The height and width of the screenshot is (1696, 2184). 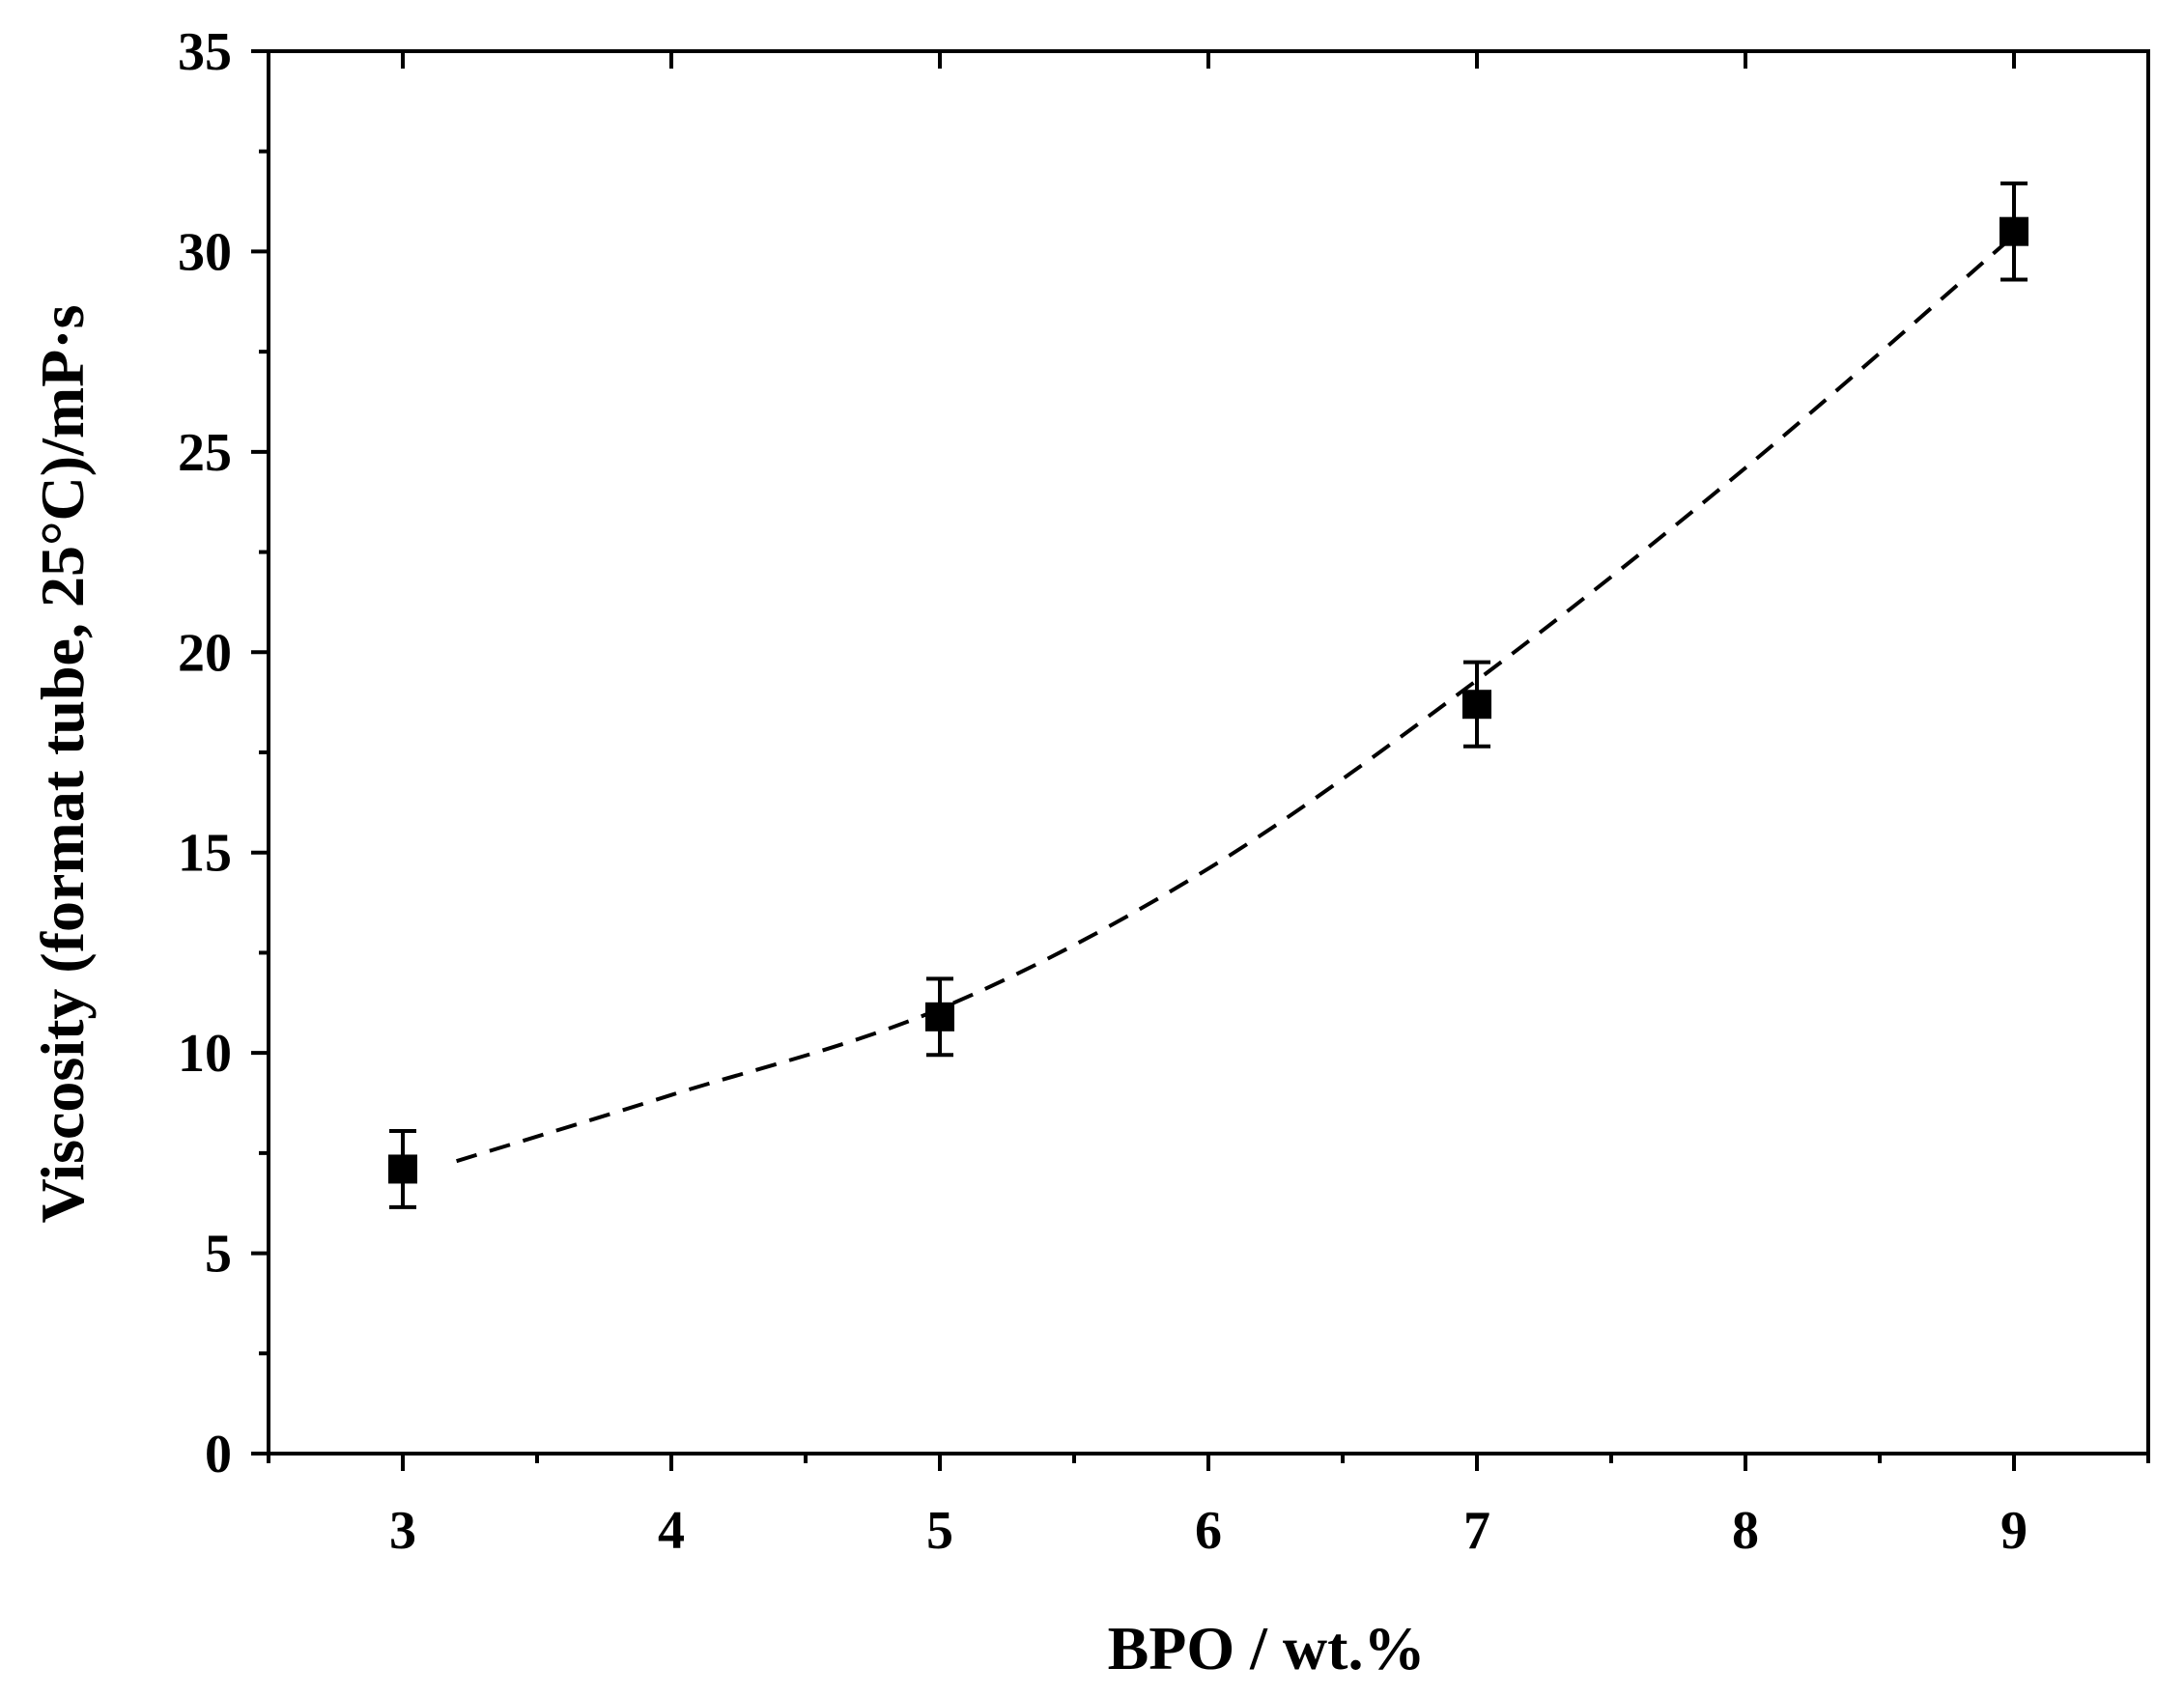 I want to click on y-tick-label: 5, so click(x=219, y=1255).